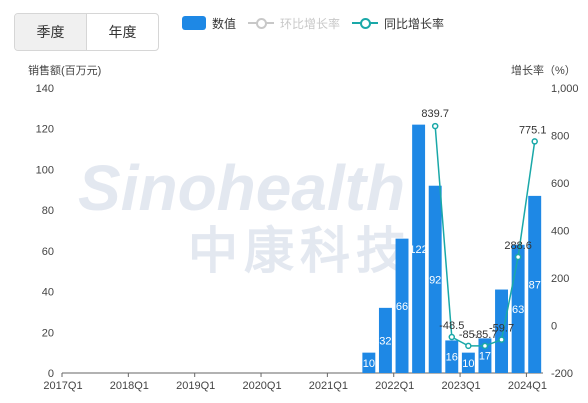 Image resolution: width=588 pixels, height=403 pixels. I want to click on x-tick-label: 2018Q1, so click(129, 386).